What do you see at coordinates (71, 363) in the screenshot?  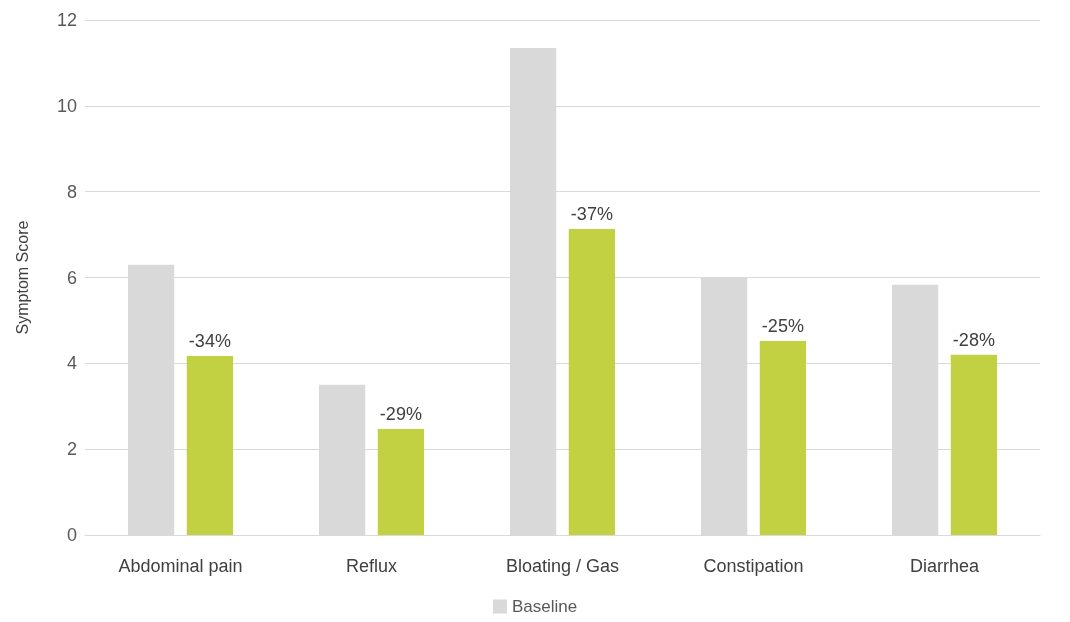 I see `y-tick-label: 4` at bounding box center [71, 363].